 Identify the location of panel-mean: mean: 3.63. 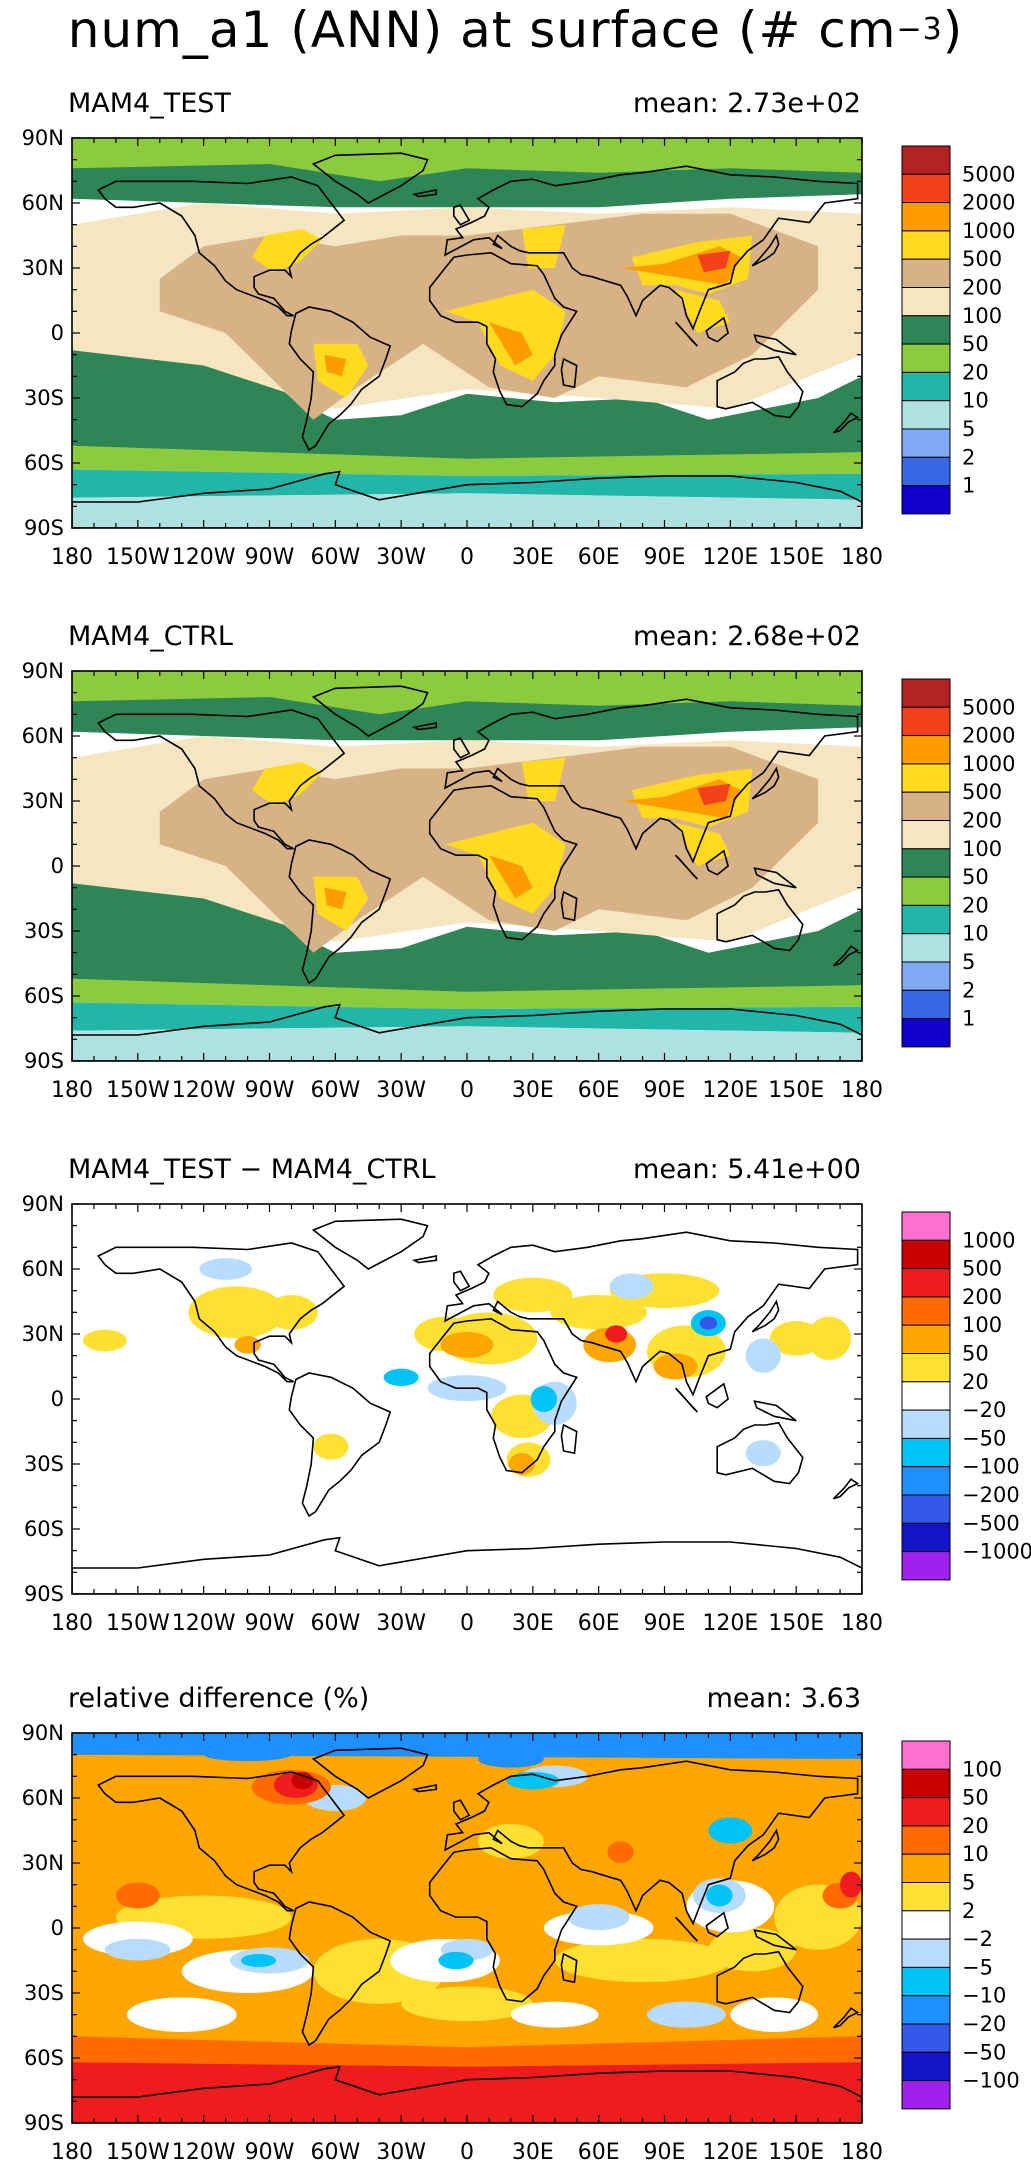
(783, 1698).